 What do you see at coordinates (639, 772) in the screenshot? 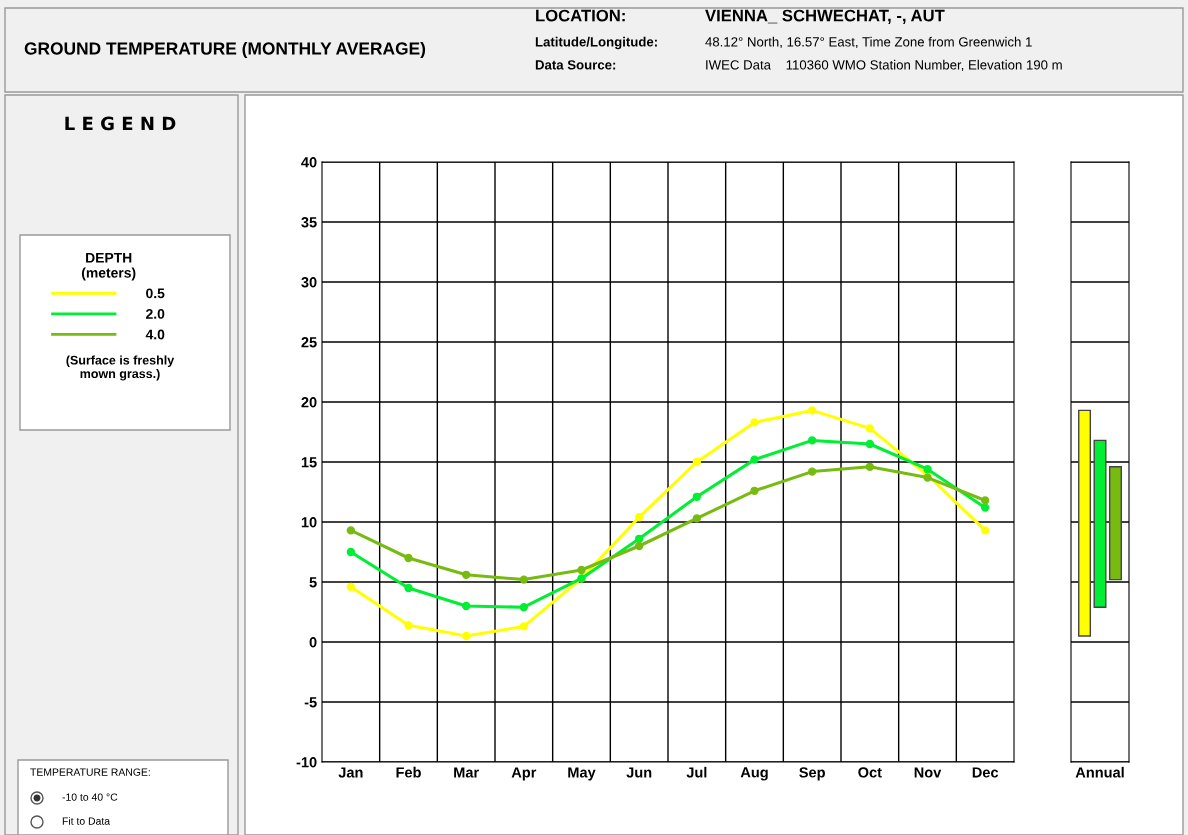
I see `x-tick-label: Jun` at bounding box center [639, 772].